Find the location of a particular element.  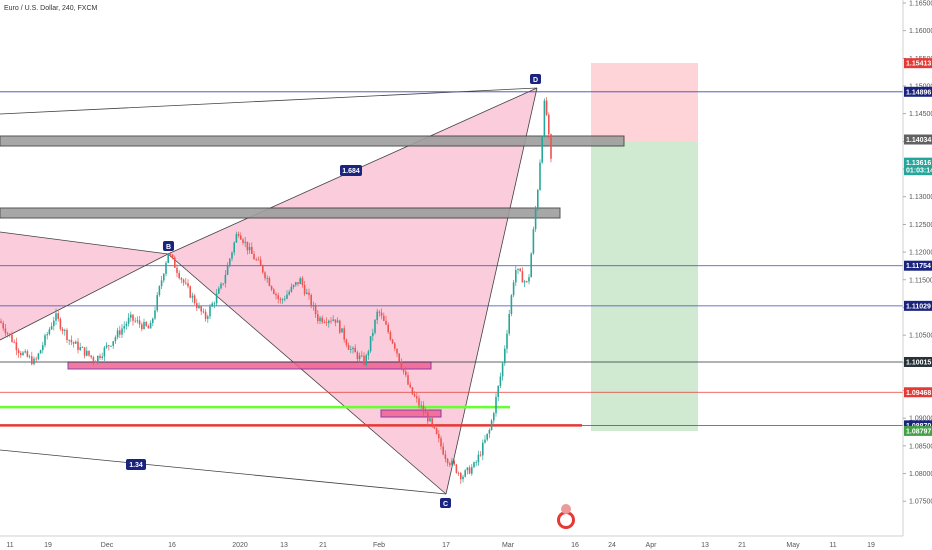

x-tick-label: 21 is located at coordinates (323, 545).